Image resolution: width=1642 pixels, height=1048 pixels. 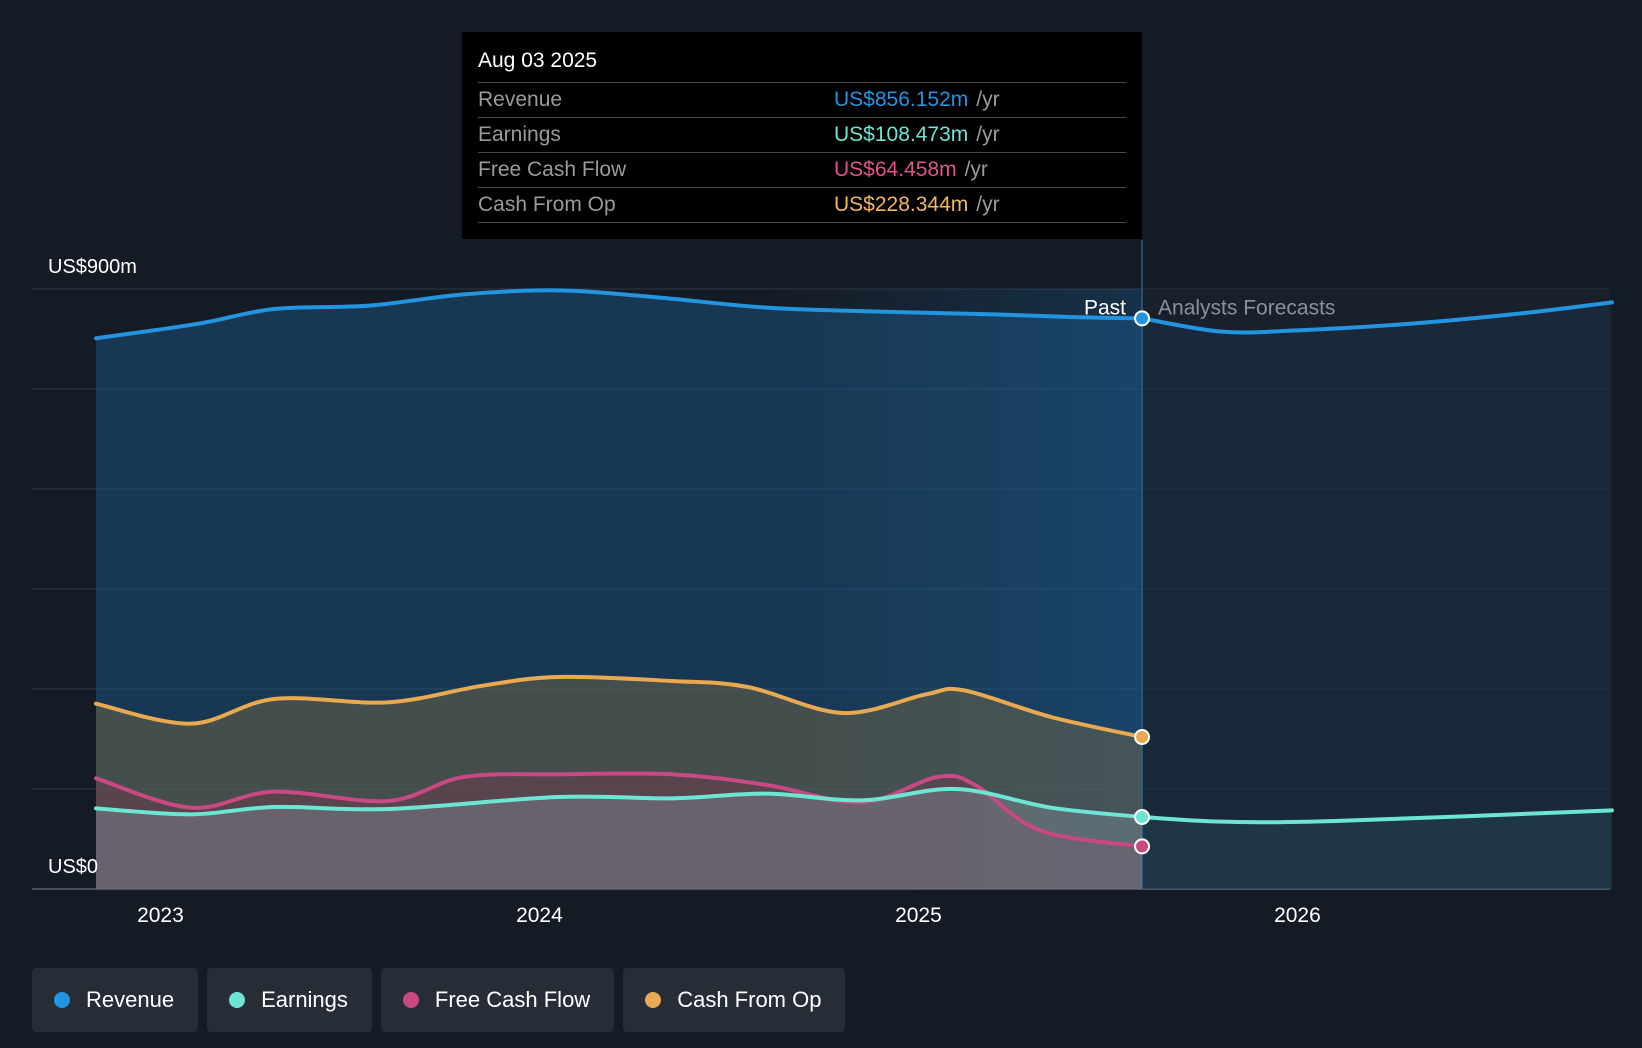 I want to click on revenue-dot-icon, so click(x=62, y=1000).